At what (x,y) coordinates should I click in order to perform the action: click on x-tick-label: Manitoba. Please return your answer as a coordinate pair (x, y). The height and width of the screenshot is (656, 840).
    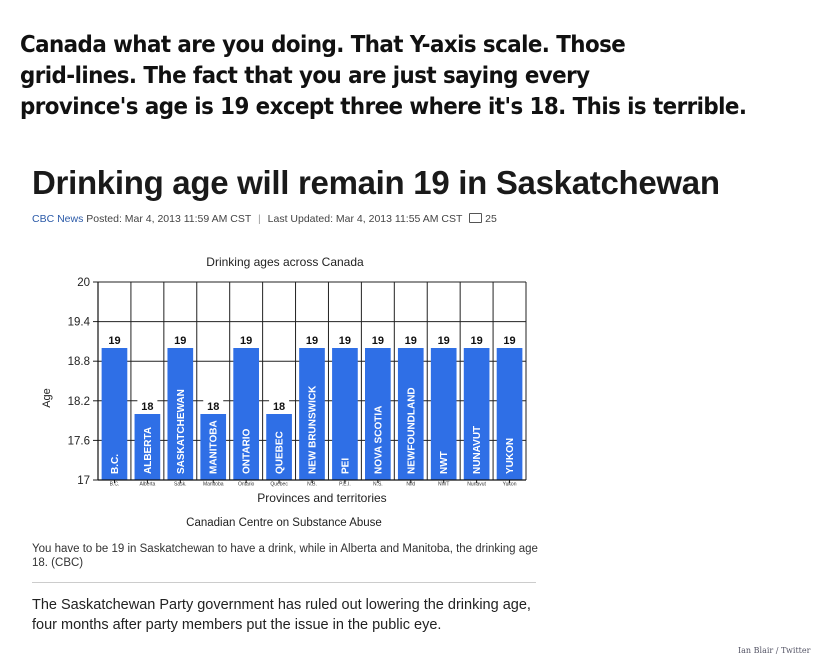
    Looking at the image, I should click on (213, 485).